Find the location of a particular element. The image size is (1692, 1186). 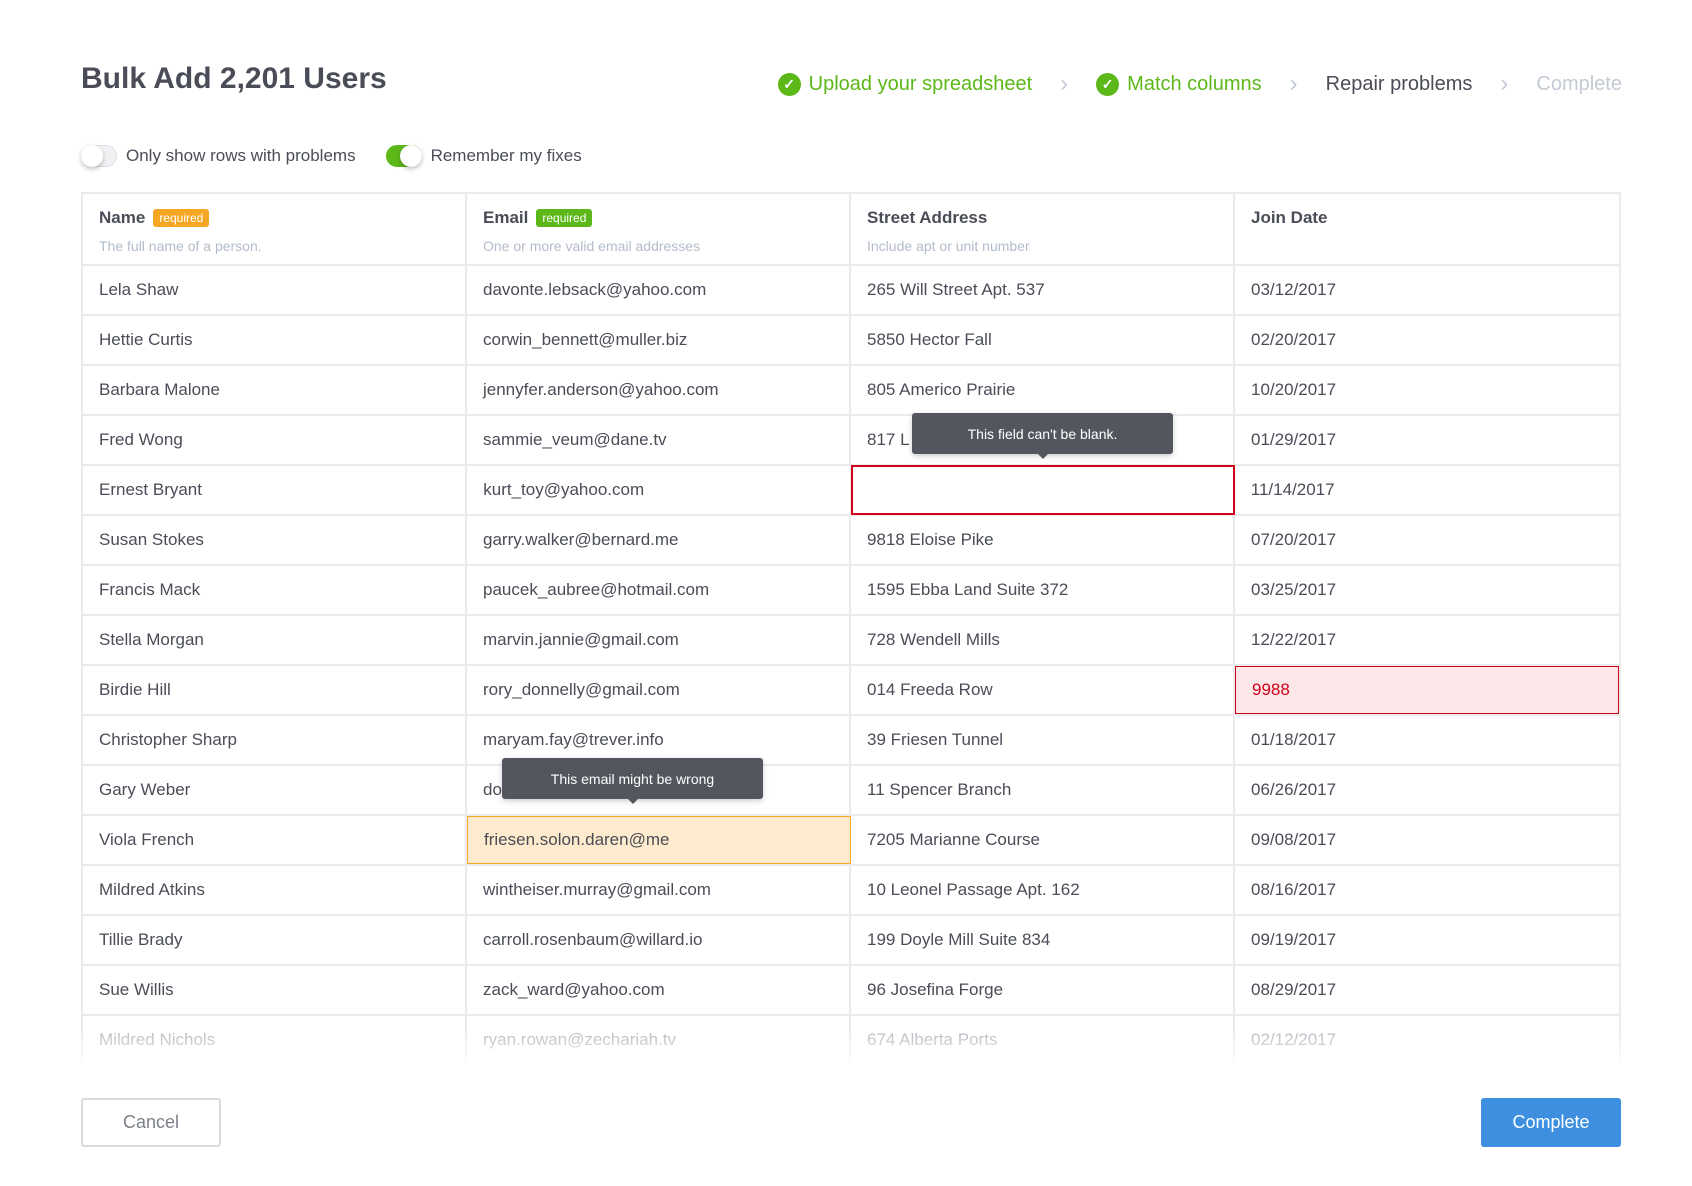

table-cell: 805 Americo Prairie is located at coordinates (1043, 390).